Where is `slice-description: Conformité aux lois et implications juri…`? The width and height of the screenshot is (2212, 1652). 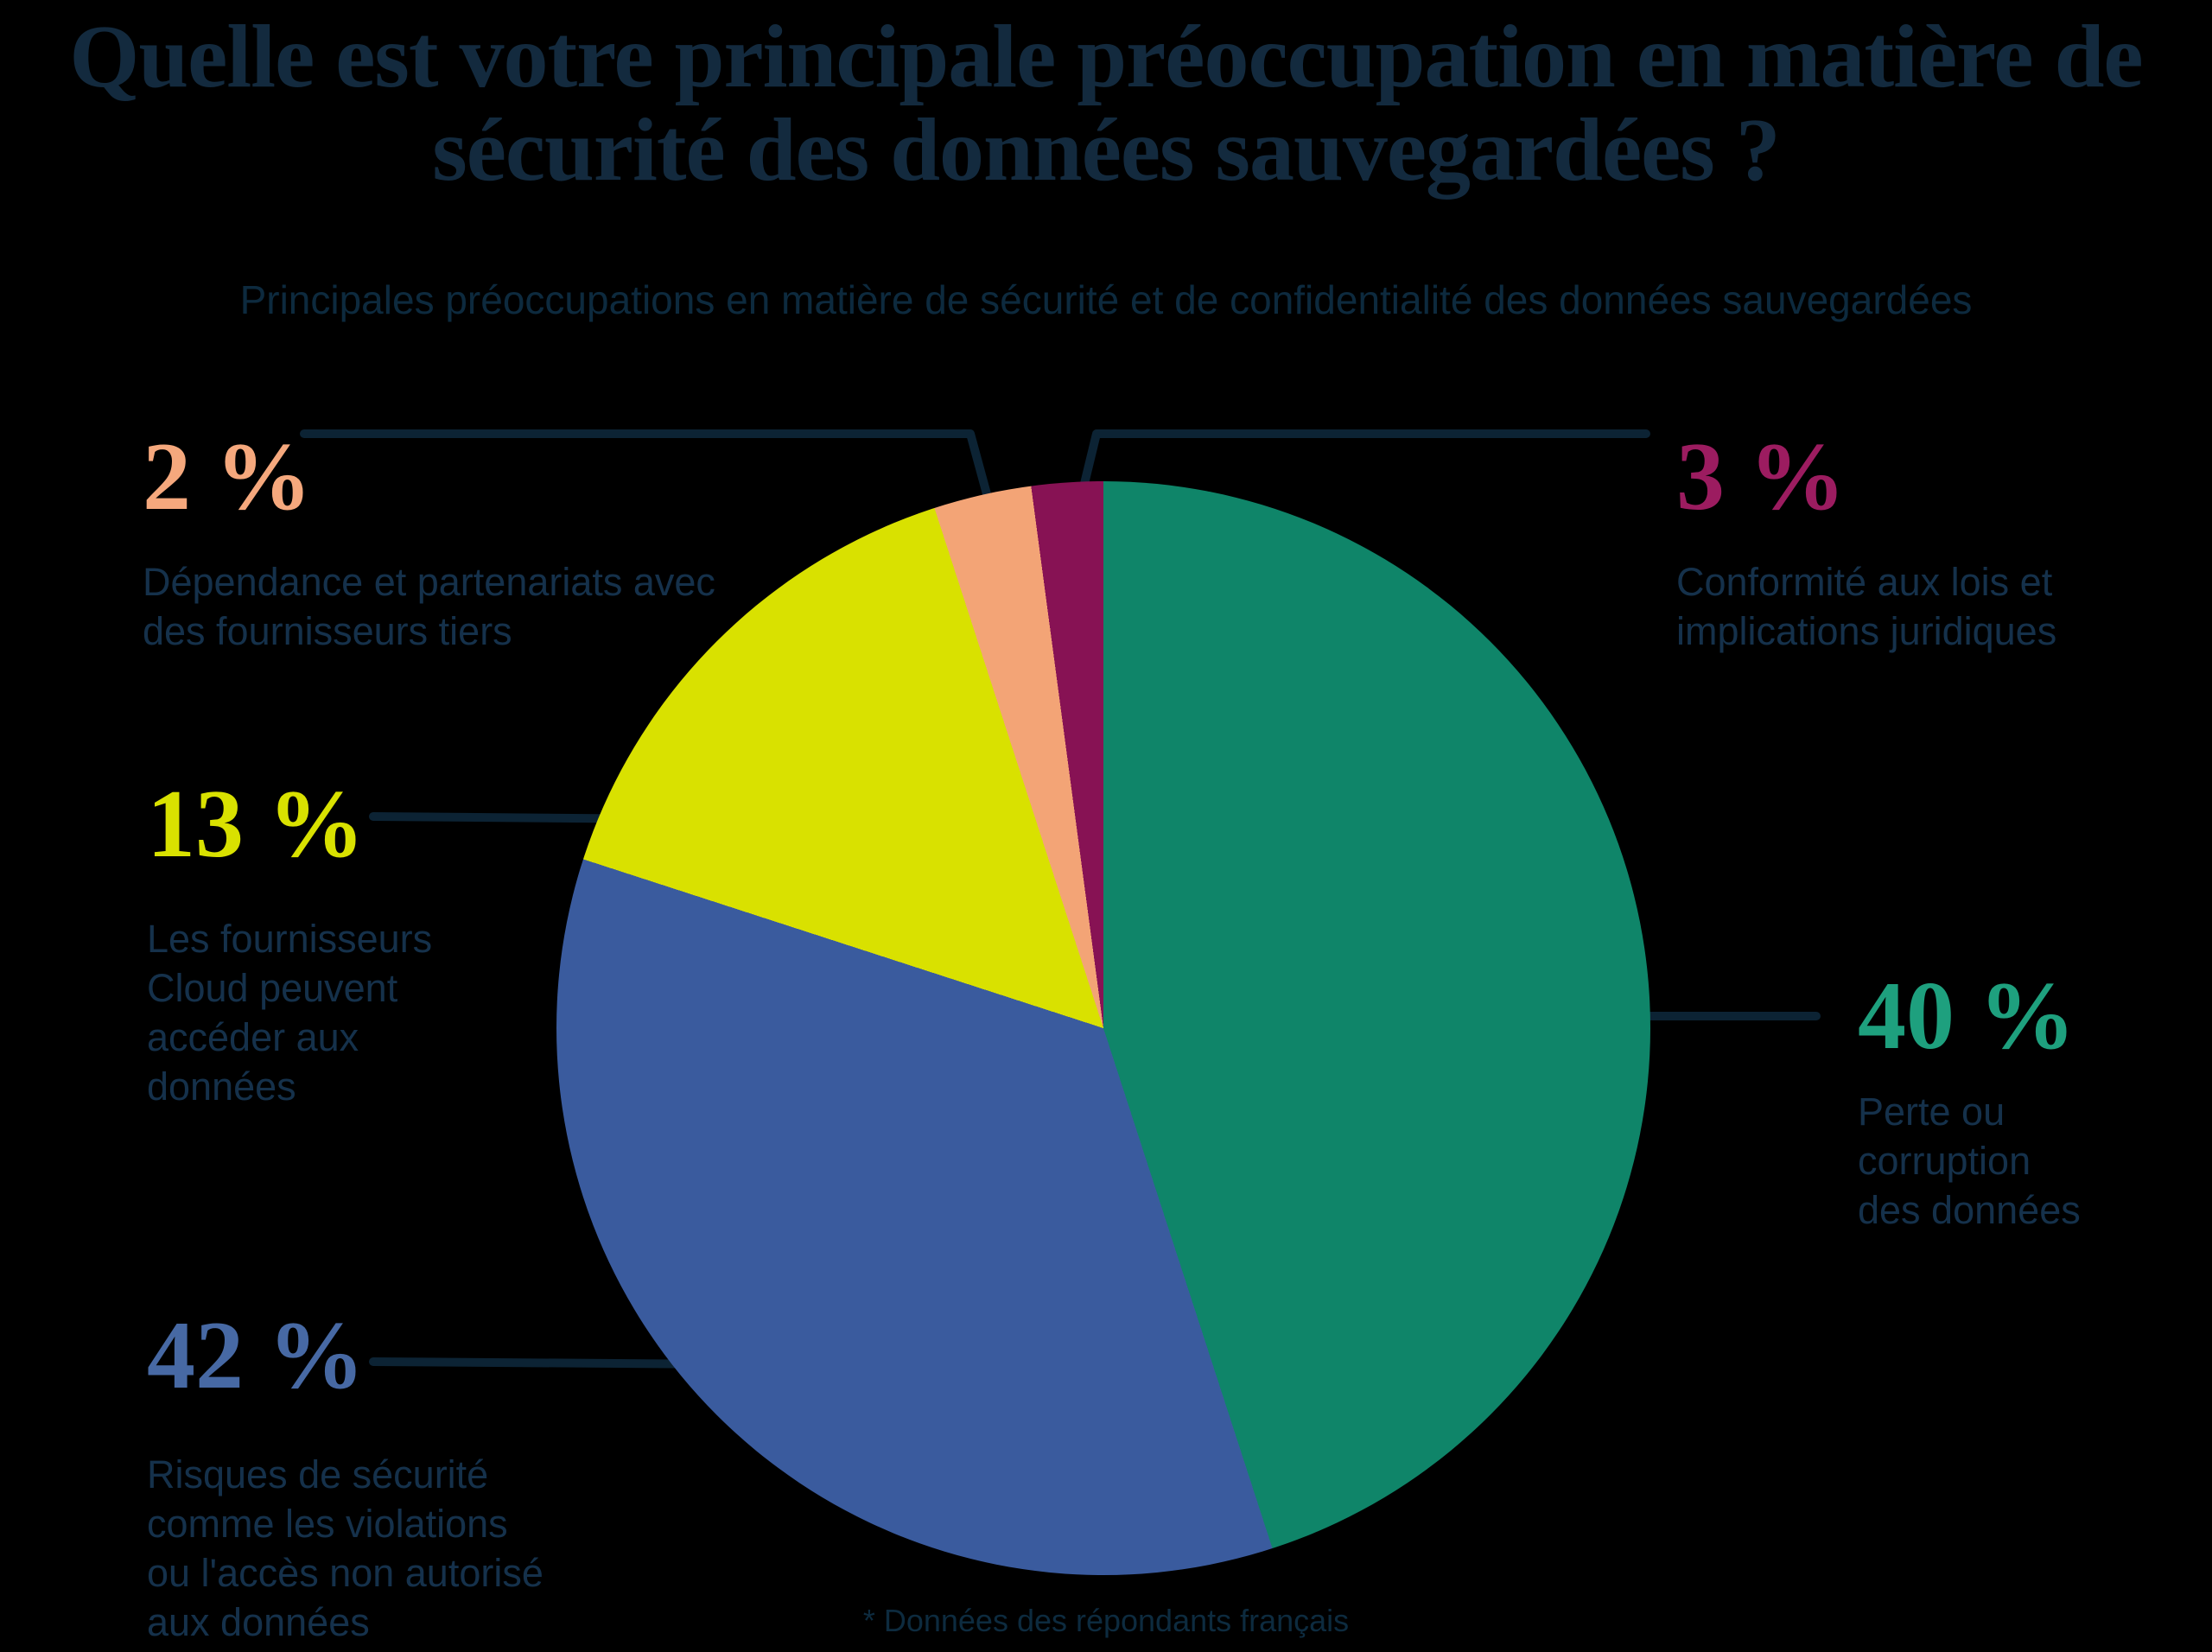 slice-description: Conformité aux lois et implications juri… is located at coordinates (1866, 607).